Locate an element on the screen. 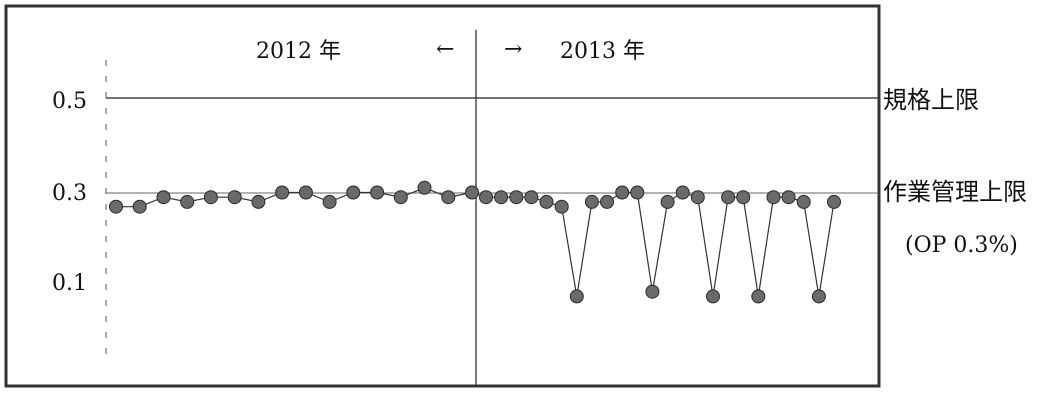 The width and height of the screenshot is (1043, 394). period-label-2012: 2012 年 is located at coordinates (298, 51).